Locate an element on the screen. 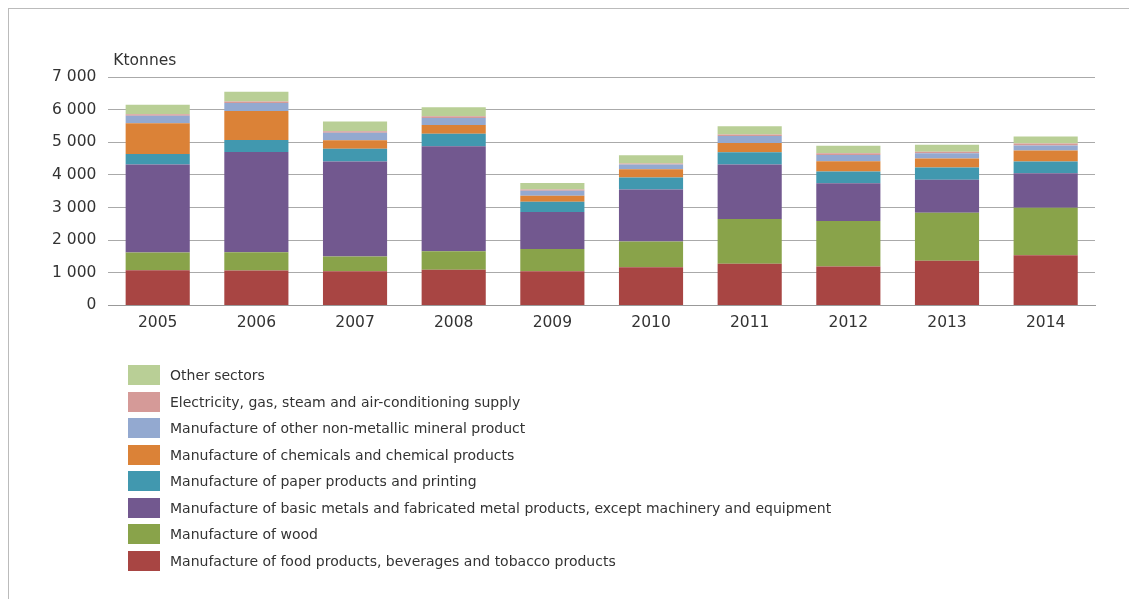 Image resolution: width=1130 pixels, height=607 pixels. legend-label: Manufacture of food products, beverages and tobacco products is located at coordinates (393, 560).